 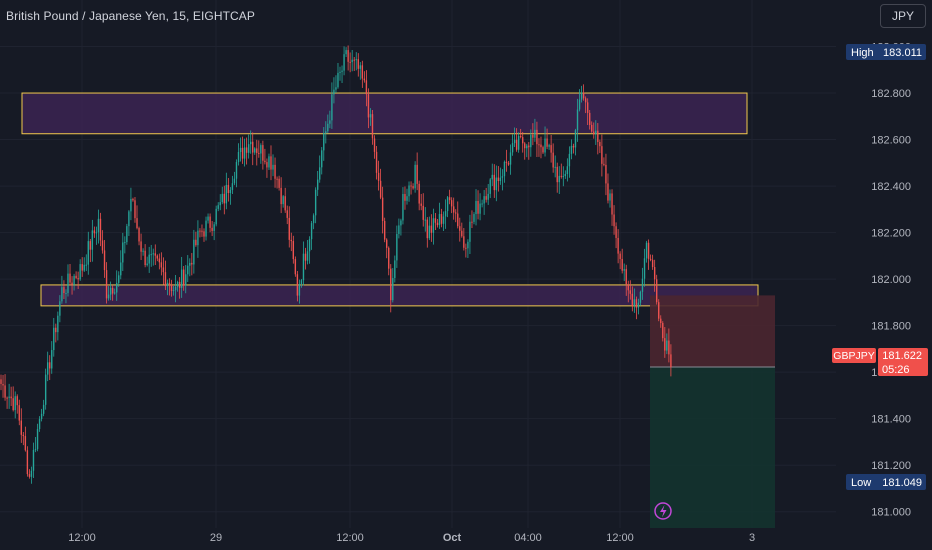 I want to click on time-axis: 12:00 29 12:00 Oct 04:00 12:00 3, so click(x=466, y=539).